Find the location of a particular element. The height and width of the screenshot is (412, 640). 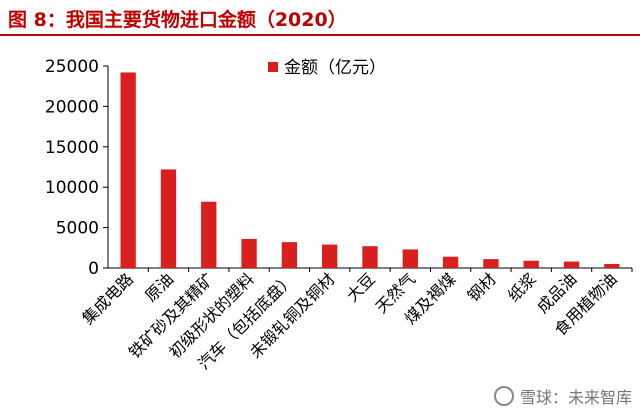

x-tick-label: 钢材 is located at coordinates (482, 287).